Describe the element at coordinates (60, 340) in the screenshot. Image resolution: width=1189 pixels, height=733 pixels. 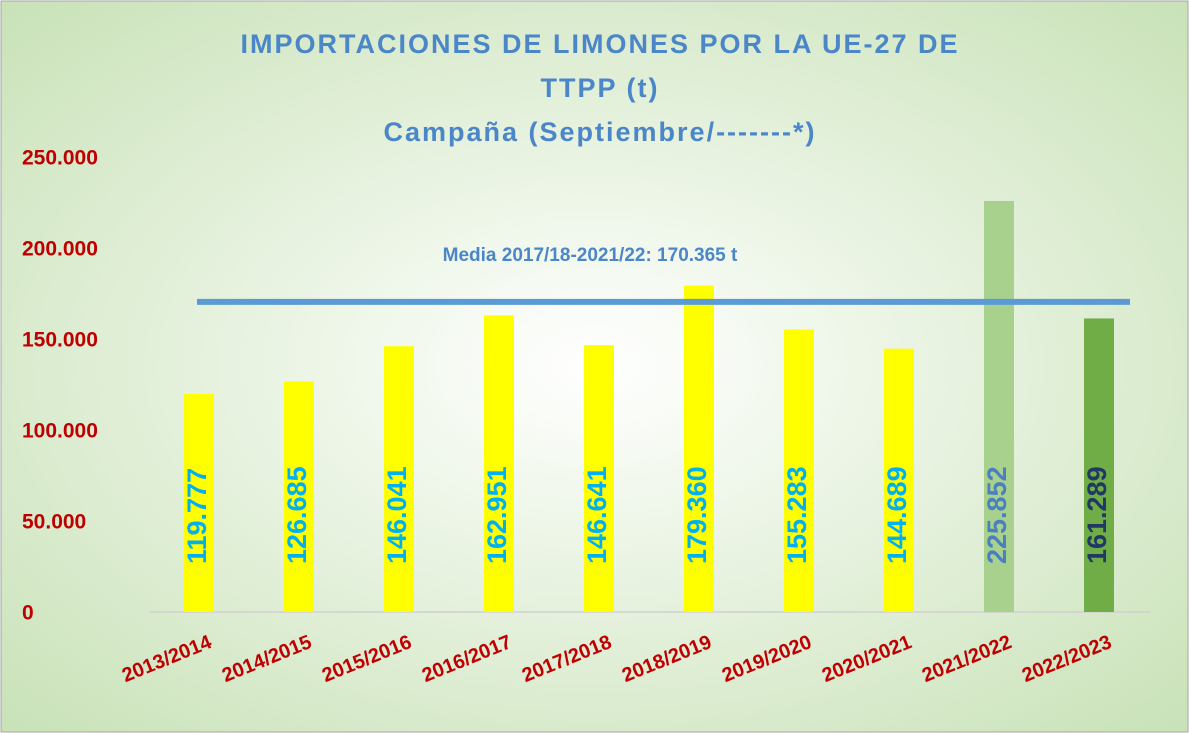
I see `y-tick-label: 150.000` at that location.